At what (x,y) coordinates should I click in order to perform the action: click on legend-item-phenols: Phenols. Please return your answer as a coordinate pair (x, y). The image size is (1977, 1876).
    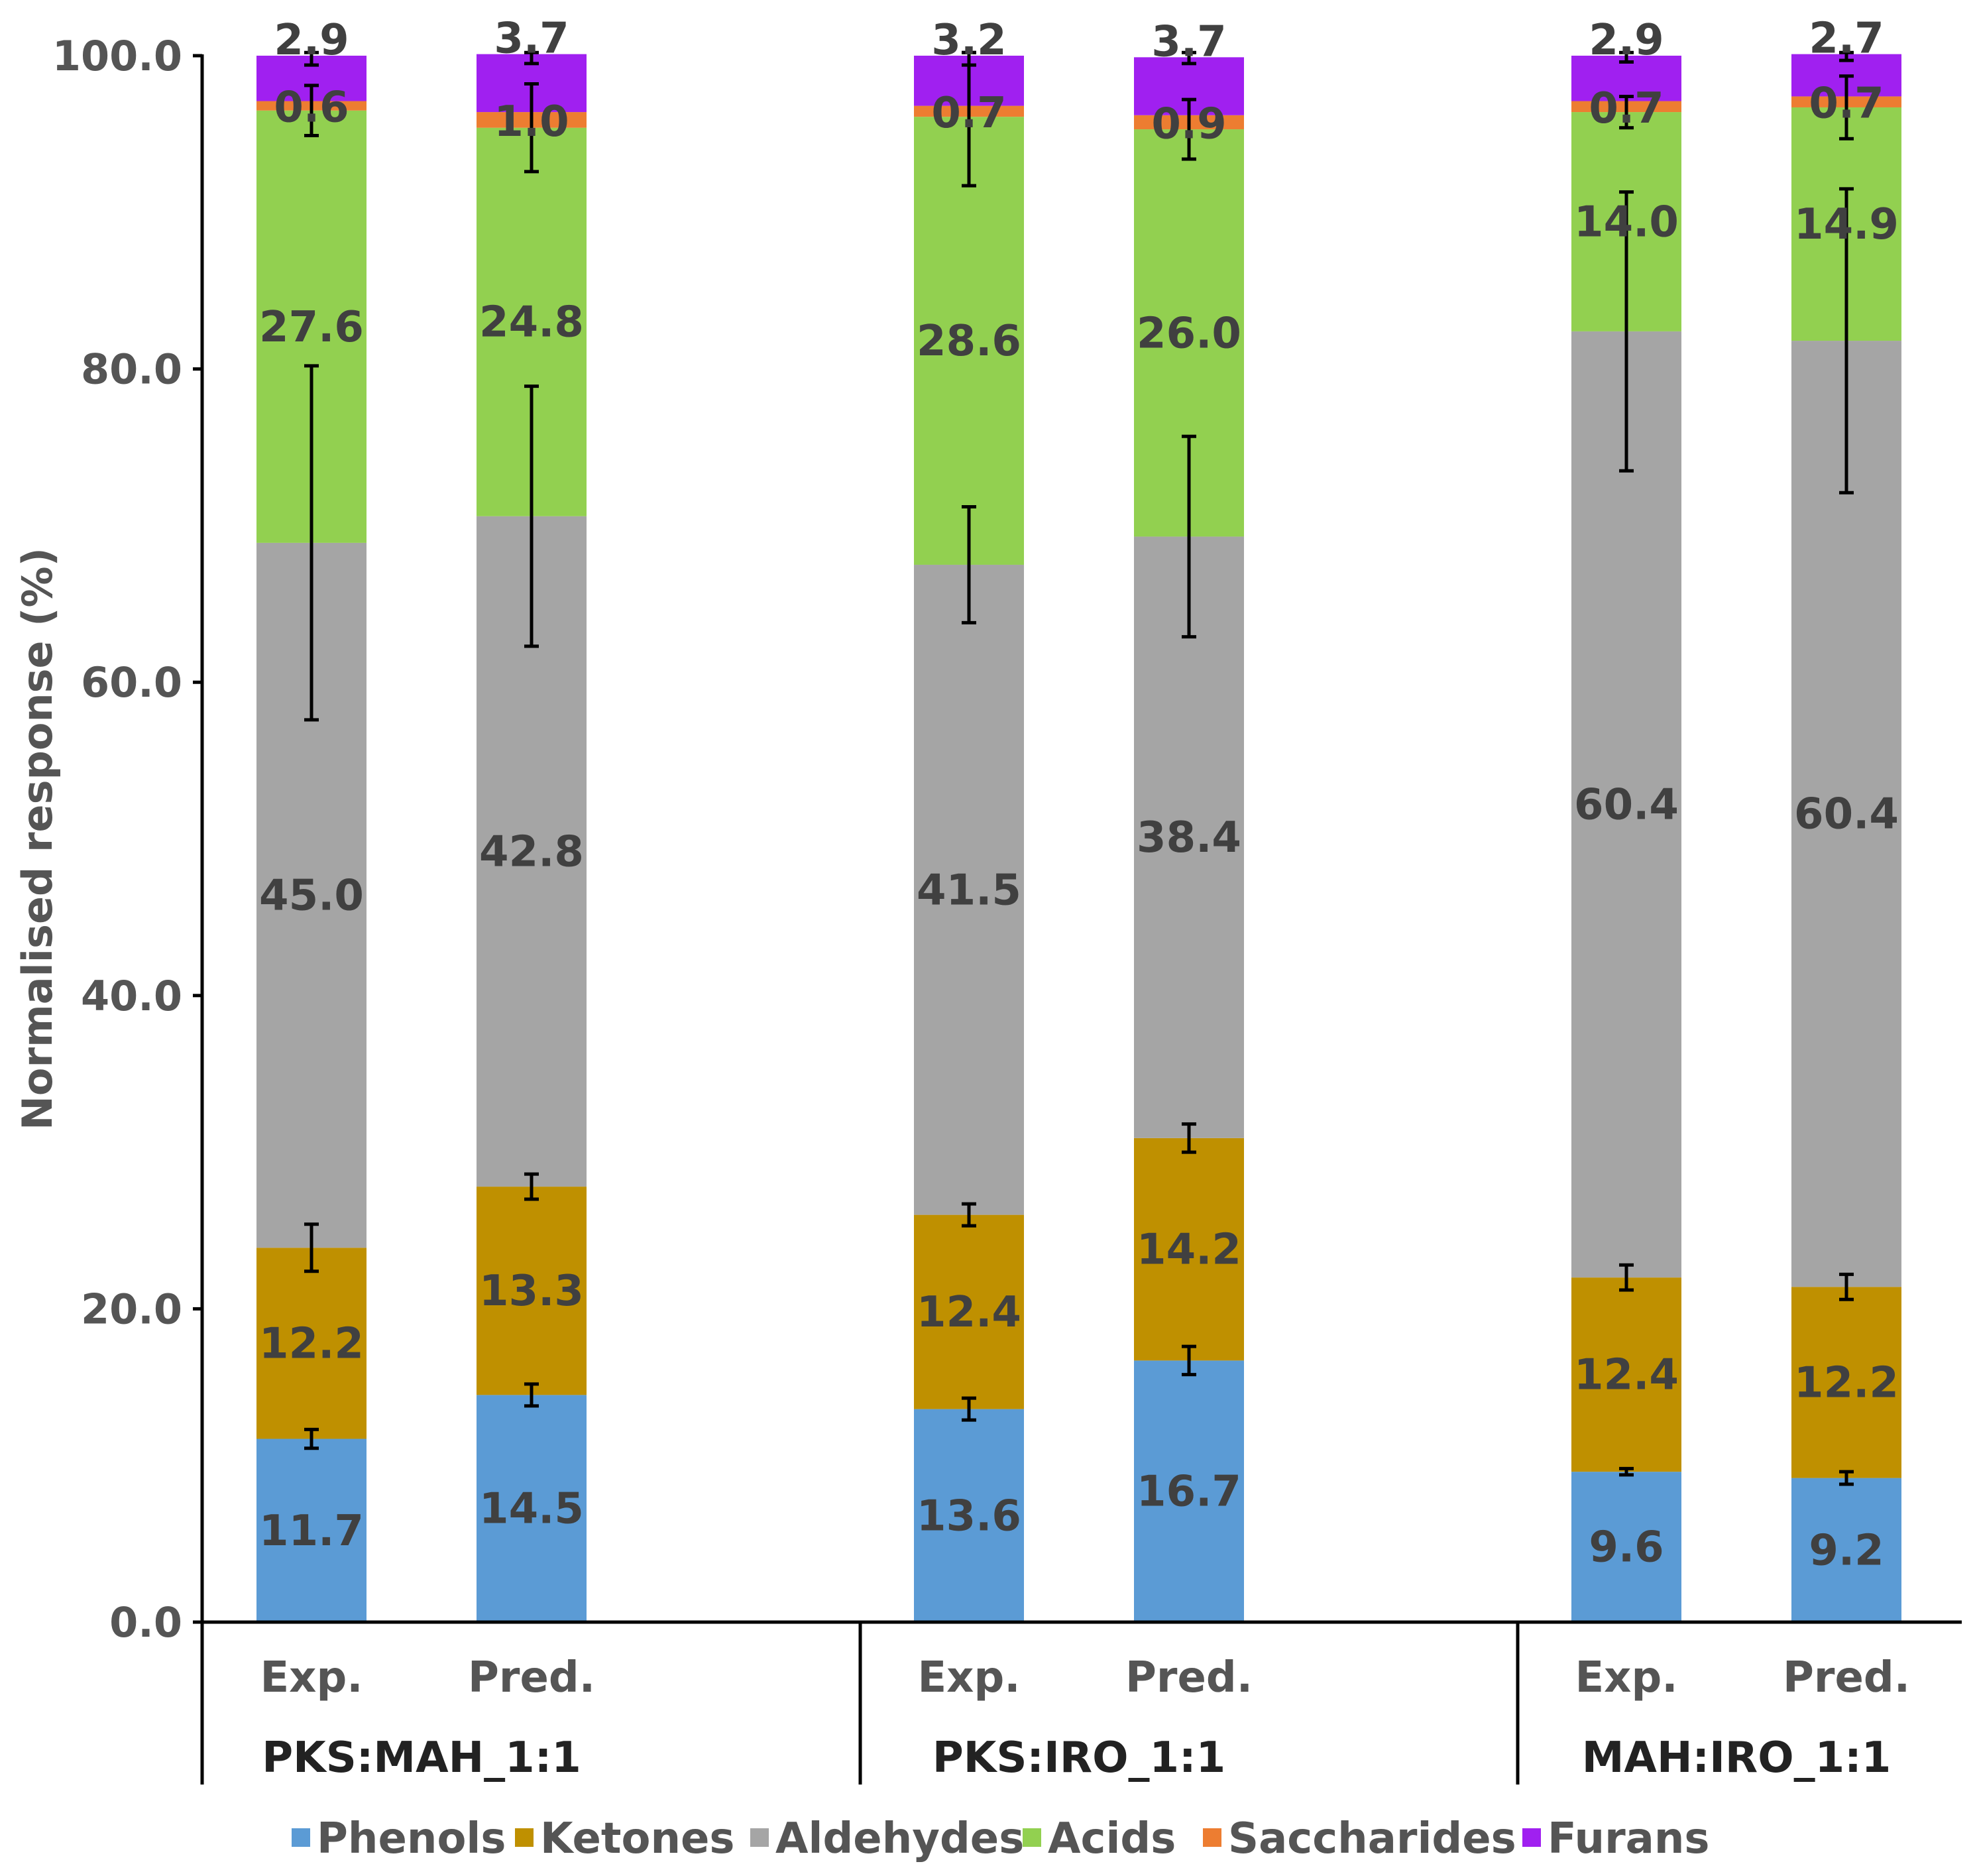
    Looking at the image, I should click on (399, 1838).